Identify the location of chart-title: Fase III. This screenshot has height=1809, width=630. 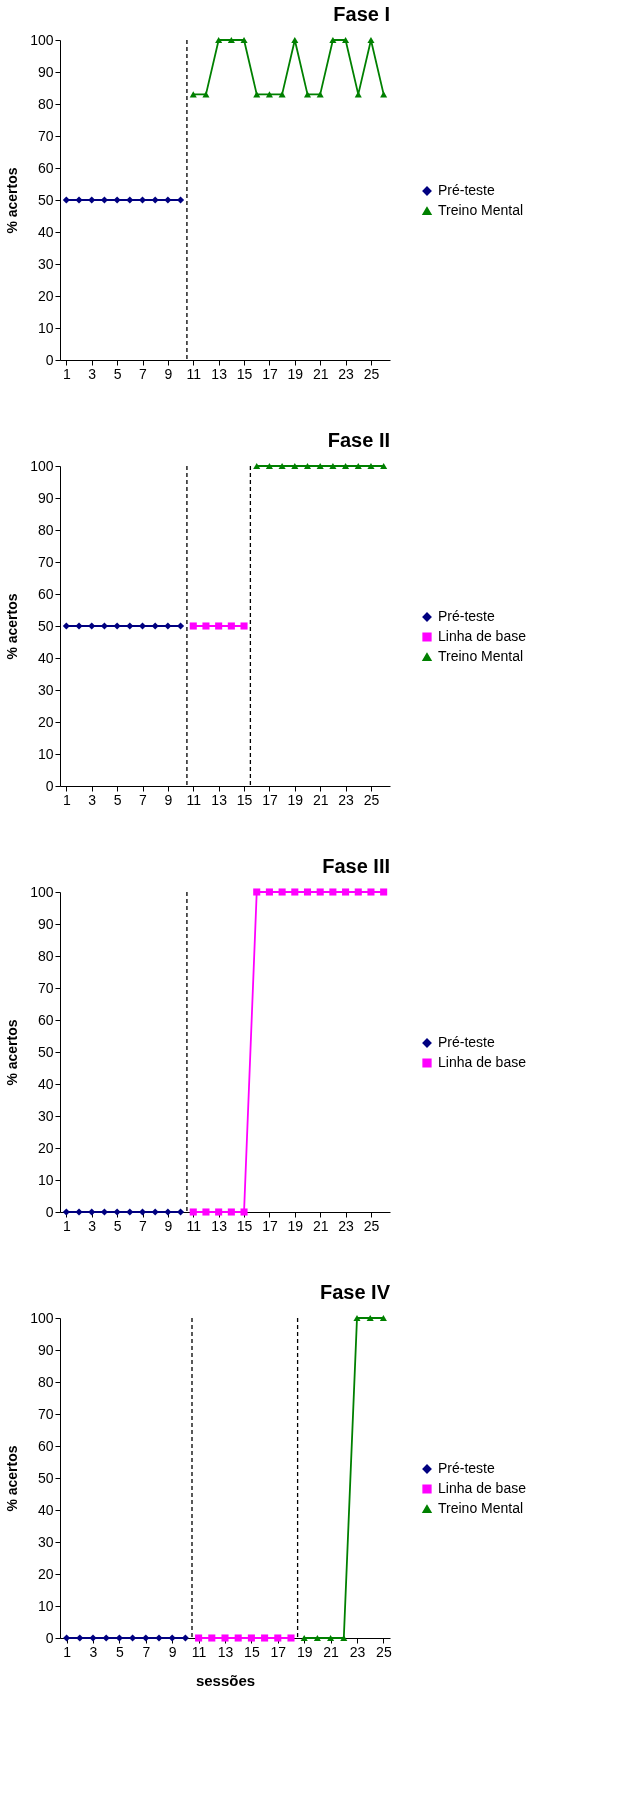
(356, 866).